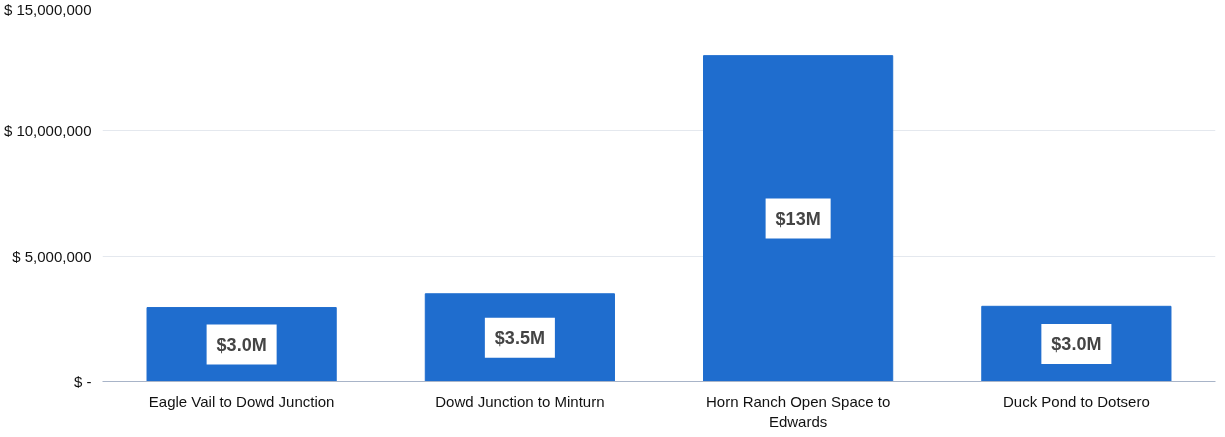  Describe the element at coordinates (47, 9) in the screenshot. I see `y-tick-label: $ 15,000,000` at that location.